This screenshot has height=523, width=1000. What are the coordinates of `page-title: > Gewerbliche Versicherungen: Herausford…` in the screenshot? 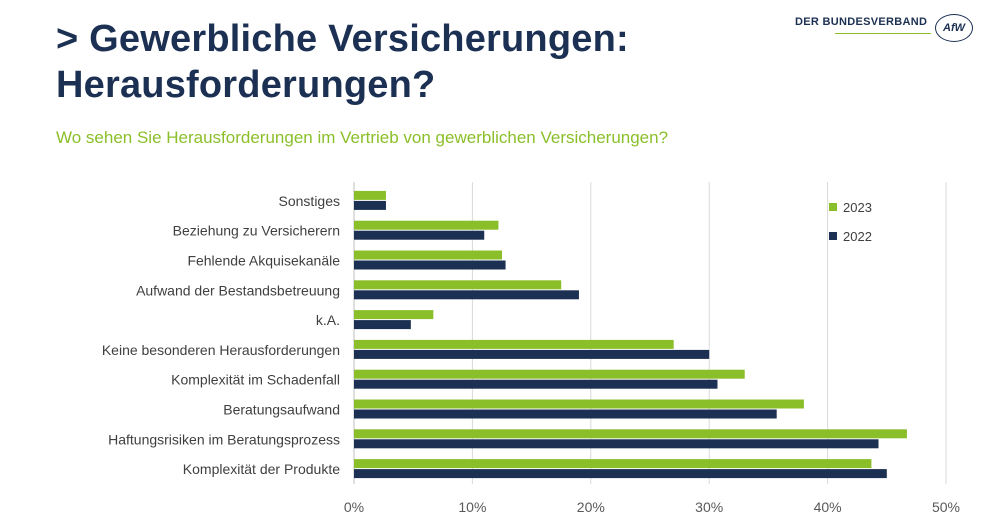 It's located at (342, 62).